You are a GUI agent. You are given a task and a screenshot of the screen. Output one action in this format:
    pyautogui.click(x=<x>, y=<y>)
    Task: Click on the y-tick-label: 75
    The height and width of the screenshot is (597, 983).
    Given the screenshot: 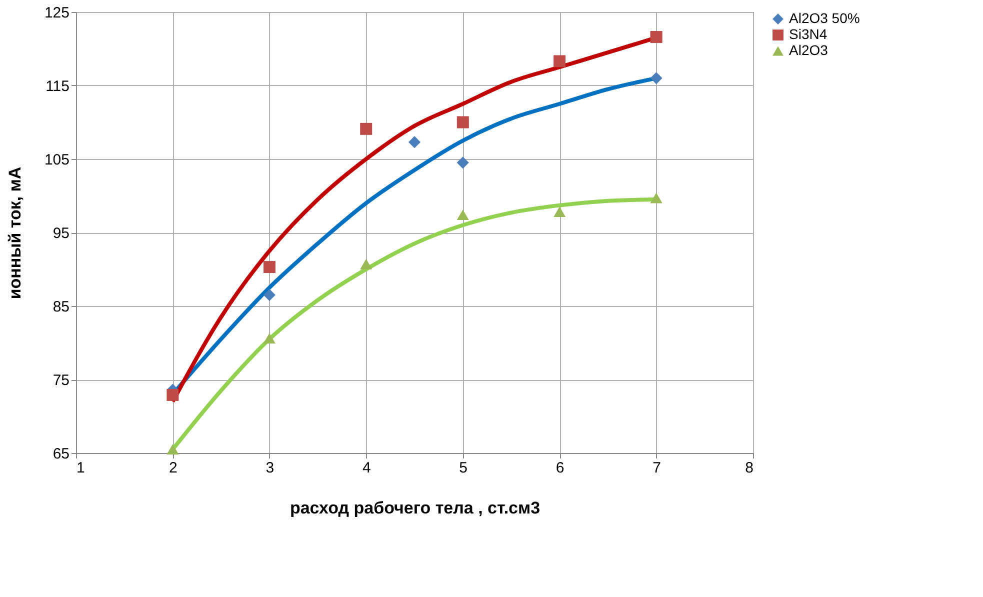 What is the action you would take?
    pyautogui.click(x=61, y=380)
    